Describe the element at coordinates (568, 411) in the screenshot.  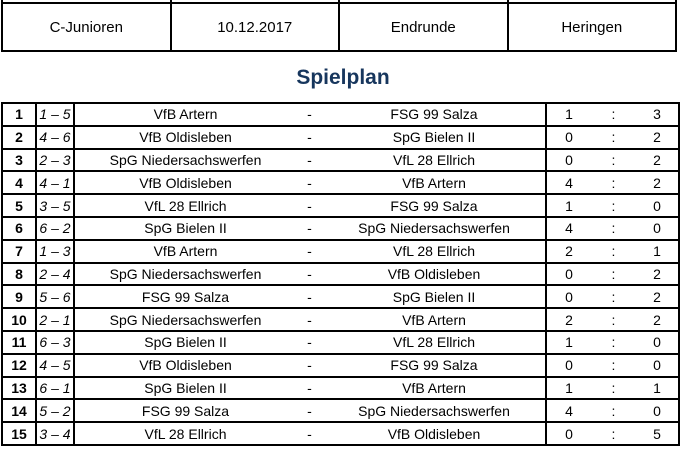
I see `home-score-cell: 4` at that location.